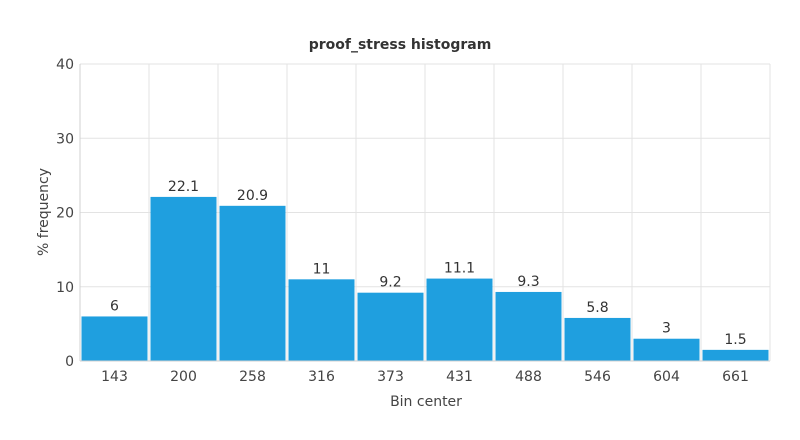 Image resolution: width=800 pixels, height=440 pixels. What do you see at coordinates (597, 377) in the screenshot?
I see `x-tick-label: 546` at bounding box center [597, 377].